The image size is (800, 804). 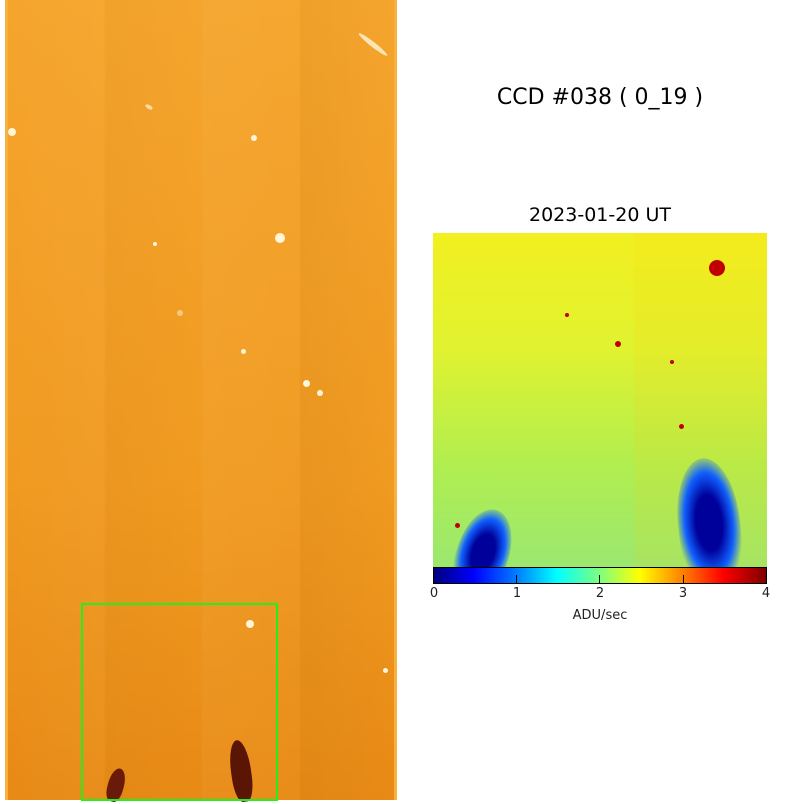 I want to click on date-label: 2023-01-20 UT, so click(x=600, y=215).